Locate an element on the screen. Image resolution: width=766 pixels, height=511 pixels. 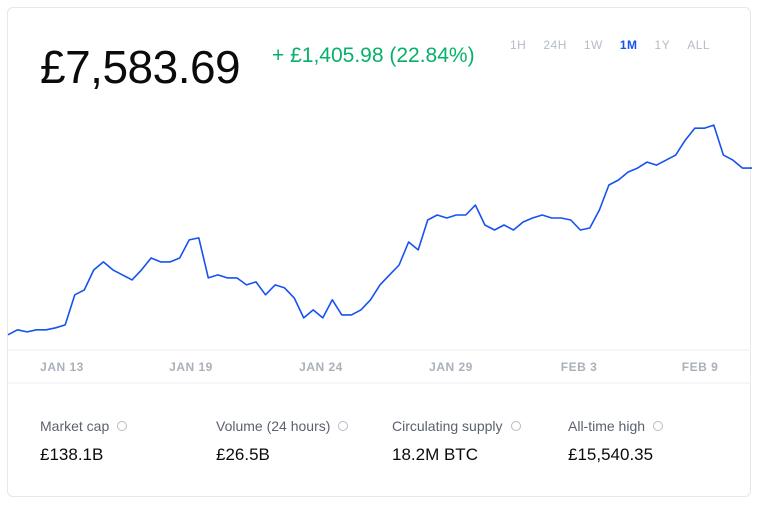
stat-label: Volume (24 hours) is located at coordinates (282, 426).